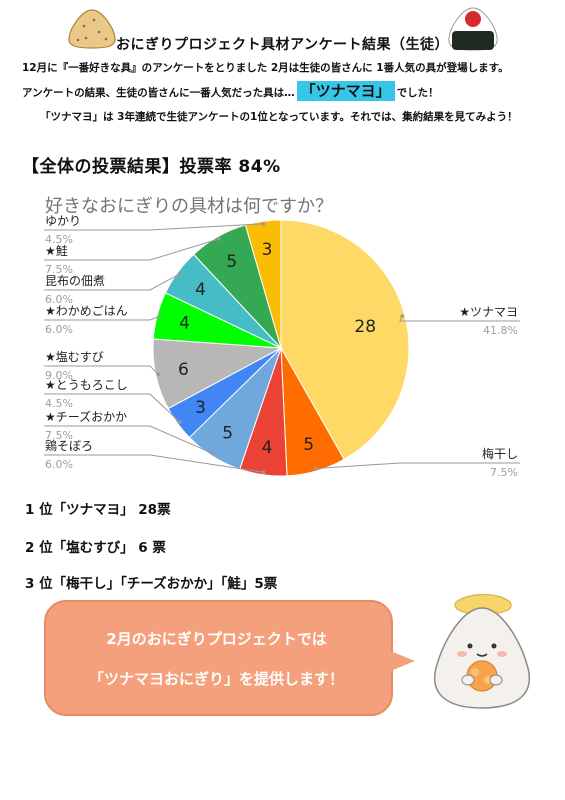 Image resolution: width=565 pixels, height=800 pixels. I want to click on onigiri-nori-icon, so click(473, 29).